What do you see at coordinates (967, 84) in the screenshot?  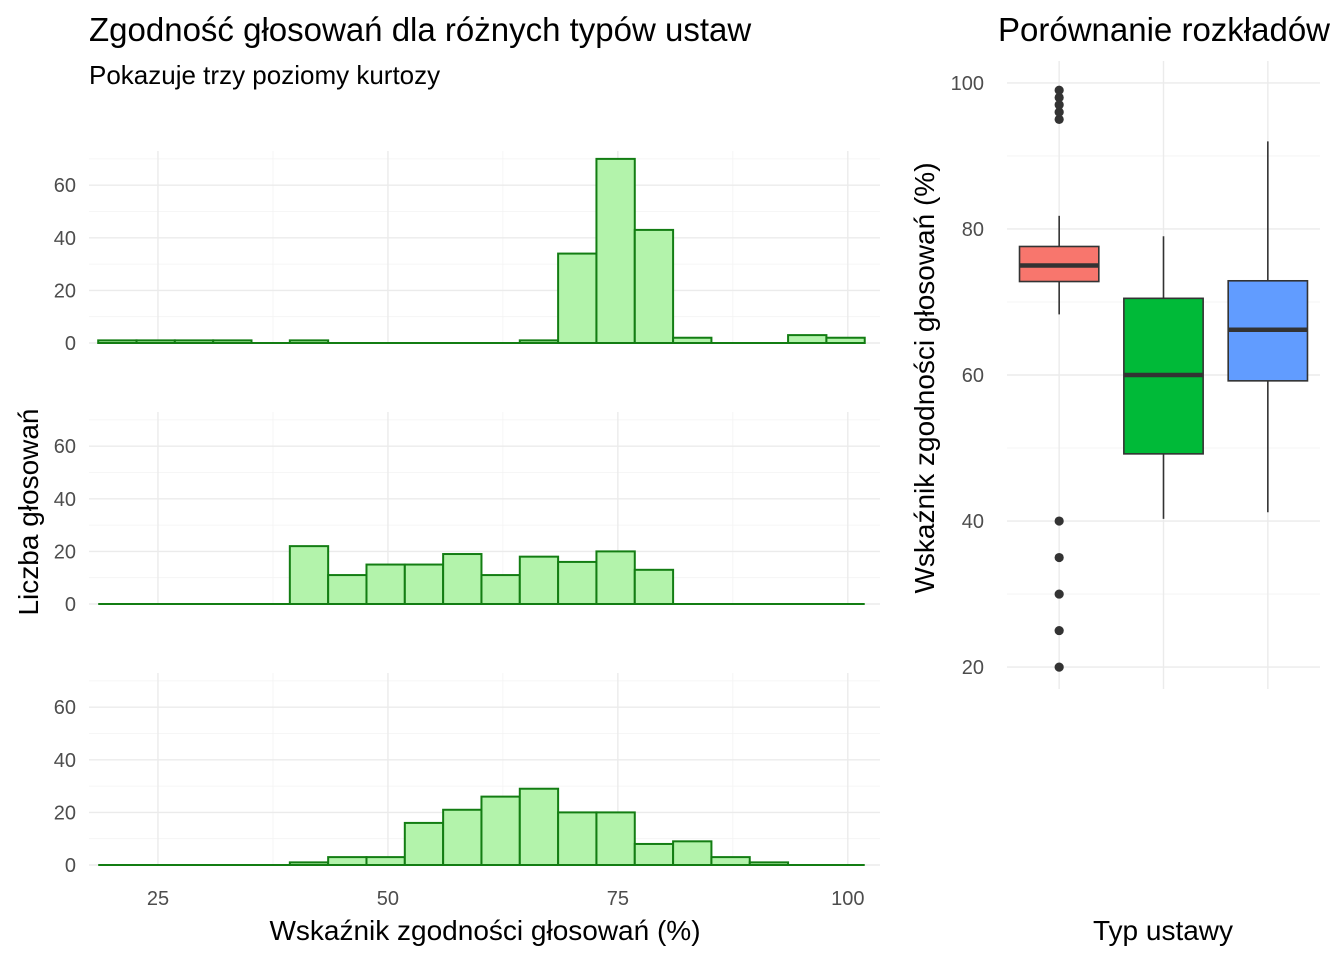 I see `y-tick-label: 100` at bounding box center [967, 84].